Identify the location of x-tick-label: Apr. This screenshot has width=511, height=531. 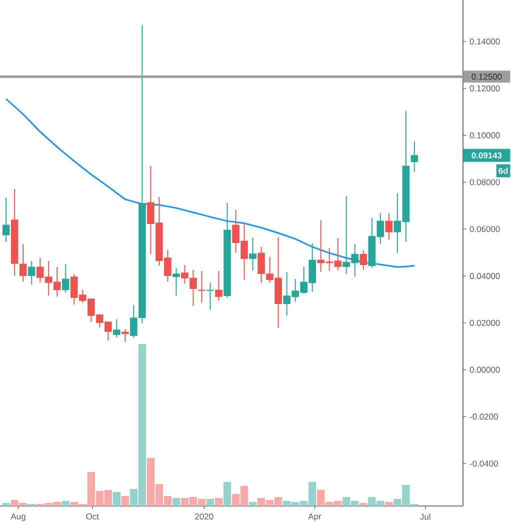
(315, 518).